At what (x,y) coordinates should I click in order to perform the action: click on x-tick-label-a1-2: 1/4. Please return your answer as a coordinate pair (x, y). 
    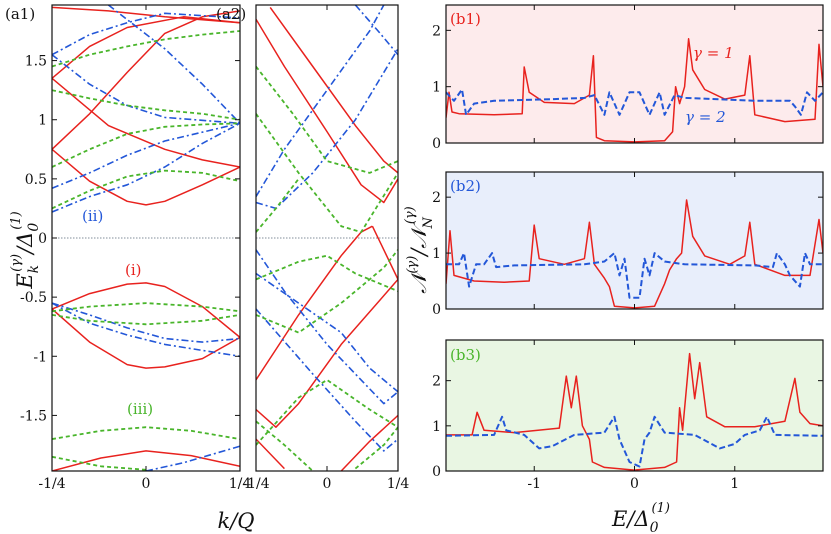
    Looking at the image, I should click on (240, 484).